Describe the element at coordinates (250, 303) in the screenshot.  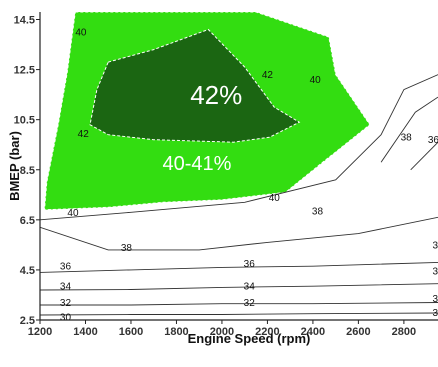
I see `contour-label-4: 32` at that location.